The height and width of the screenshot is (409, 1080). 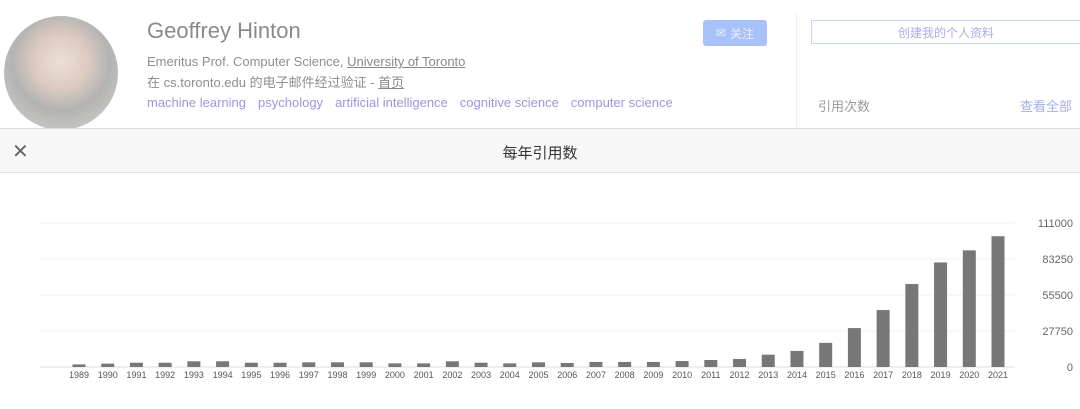 What do you see at coordinates (912, 375) in the screenshot?
I see `x-tick-label: 2018` at bounding box center [912, 375].